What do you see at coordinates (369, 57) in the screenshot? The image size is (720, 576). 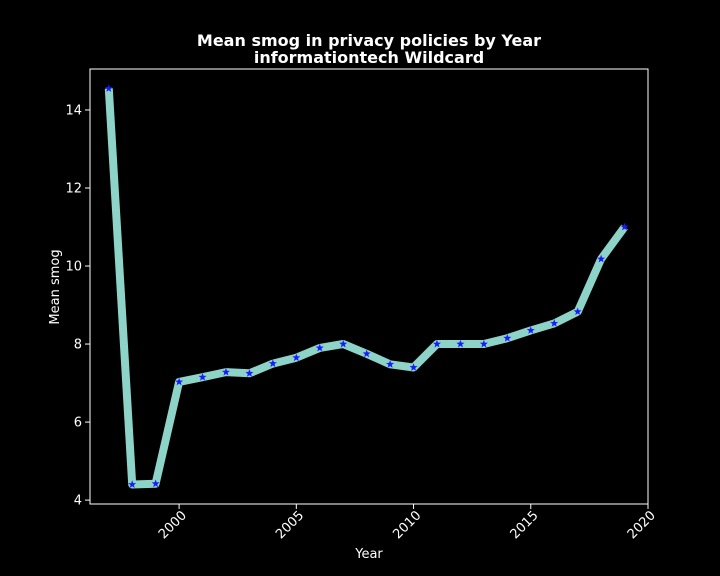 I see `chart-subtitle: informationtech Wildcard` at bounding box center [369, 57].